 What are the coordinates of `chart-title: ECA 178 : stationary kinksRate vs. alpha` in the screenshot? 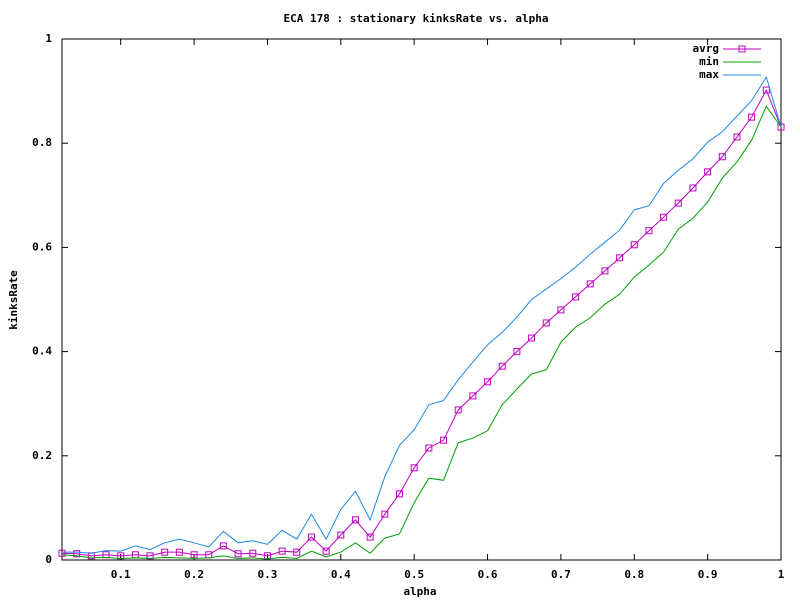 It's located at (416, 18).